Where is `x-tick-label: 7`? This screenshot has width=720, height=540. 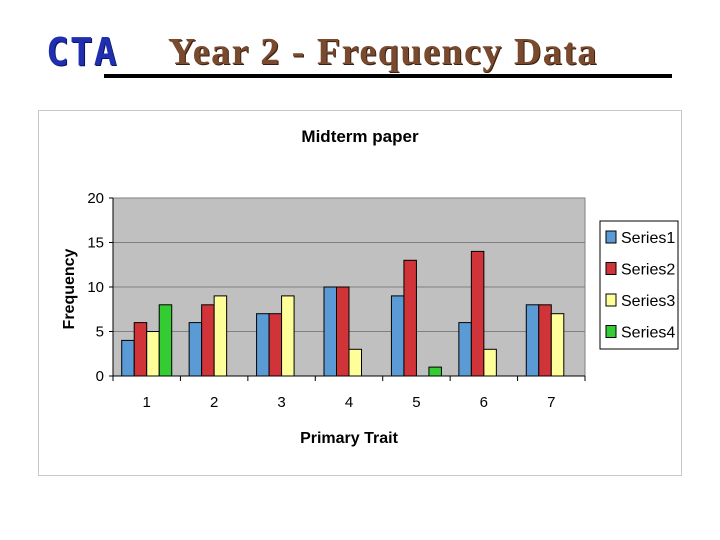
x-tick-label: 7 is located at coordinates (551, 402).